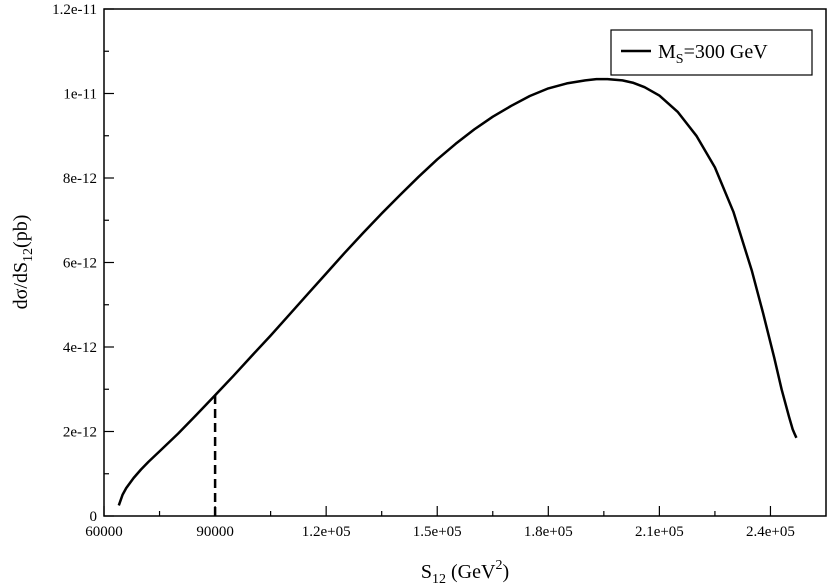 The height and width of the screenshot is (586, 830). Describe the element at coordinates (80, 95) in the screenshot. I see `y-tick-label: 1e-11` at that location.